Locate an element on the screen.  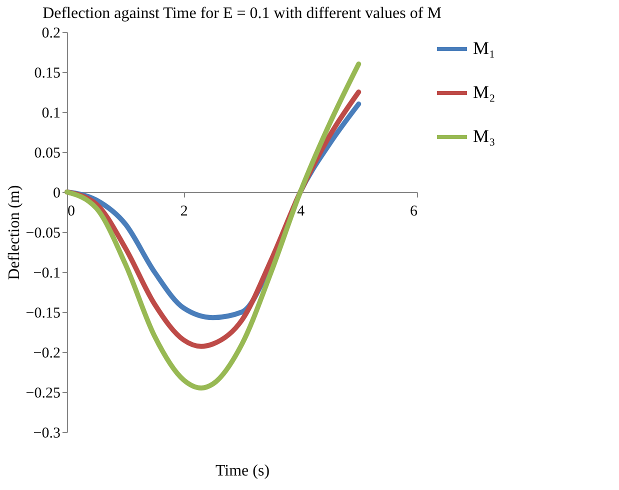
y-tick-label: 0.2 is located at coordinates (51, 34).